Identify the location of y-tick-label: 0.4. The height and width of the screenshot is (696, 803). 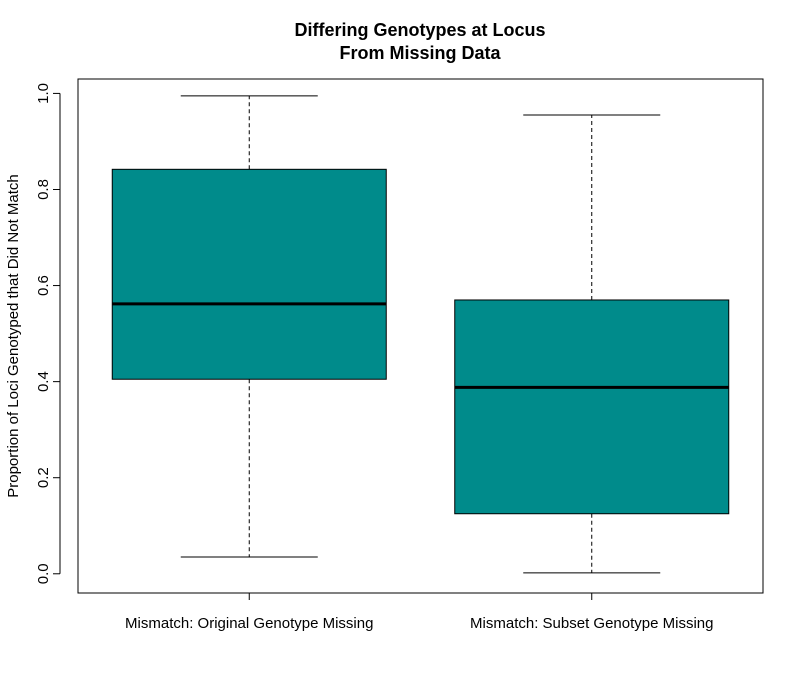
(43, 381).